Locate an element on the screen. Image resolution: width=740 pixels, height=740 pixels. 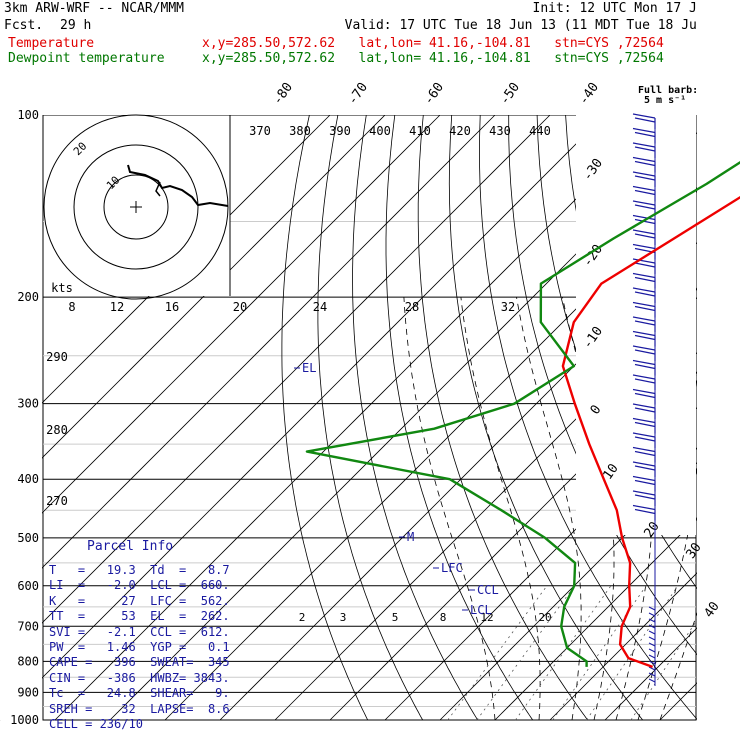
theta-label: 420 is located at coordinates (460, 131).